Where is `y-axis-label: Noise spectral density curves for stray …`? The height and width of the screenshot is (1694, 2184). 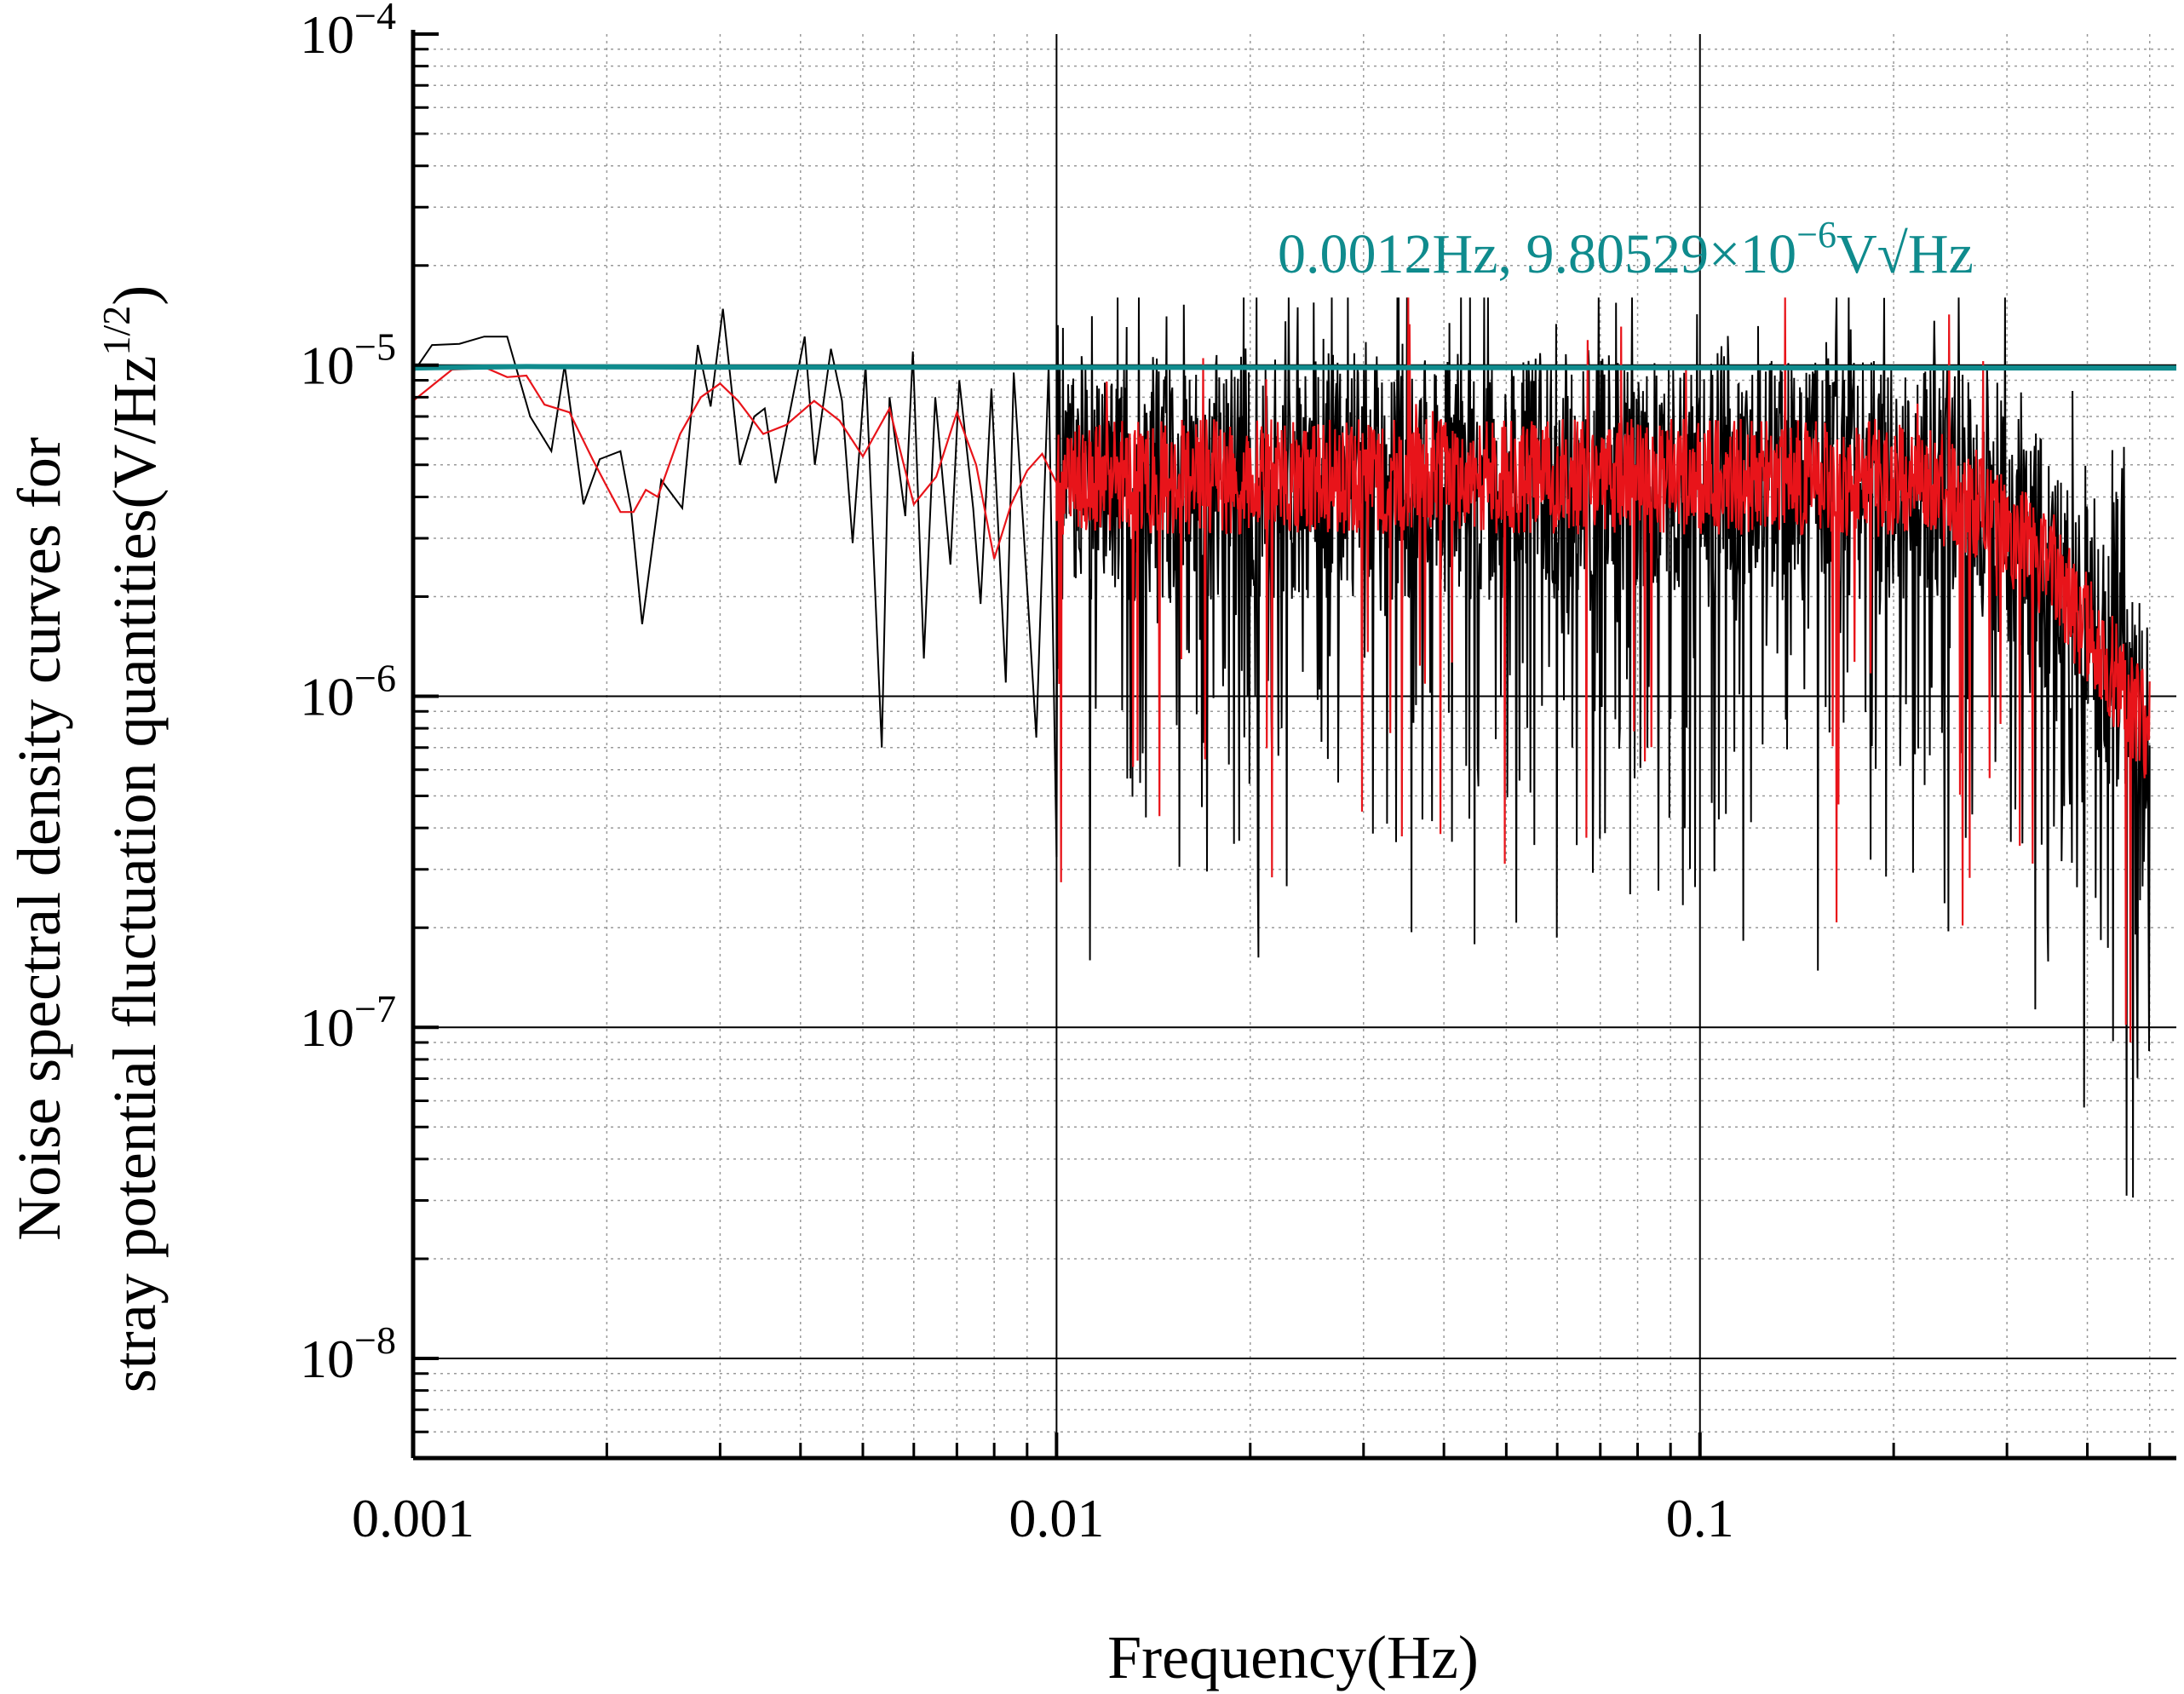 y-axis-label: Noise spectral density curves for stray … is located at coordinates (87, 839).